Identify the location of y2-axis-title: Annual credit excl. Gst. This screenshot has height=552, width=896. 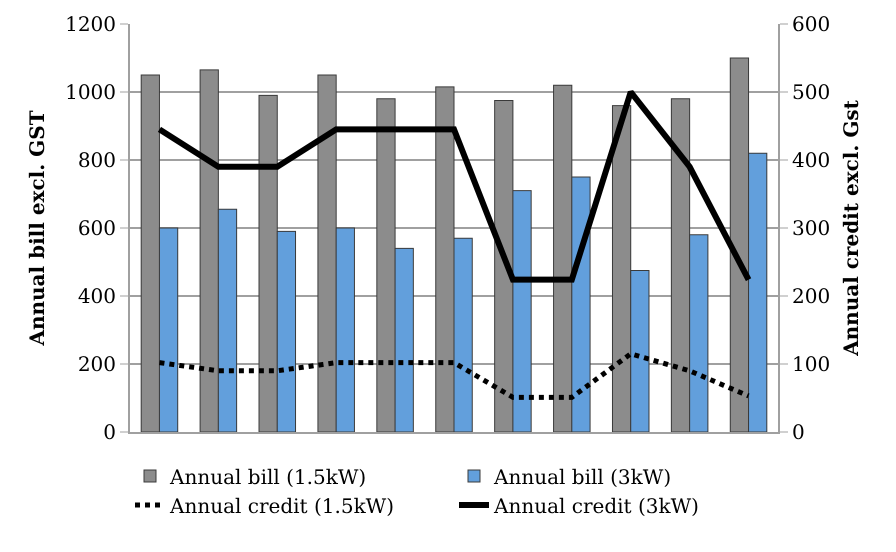
(851, 228).